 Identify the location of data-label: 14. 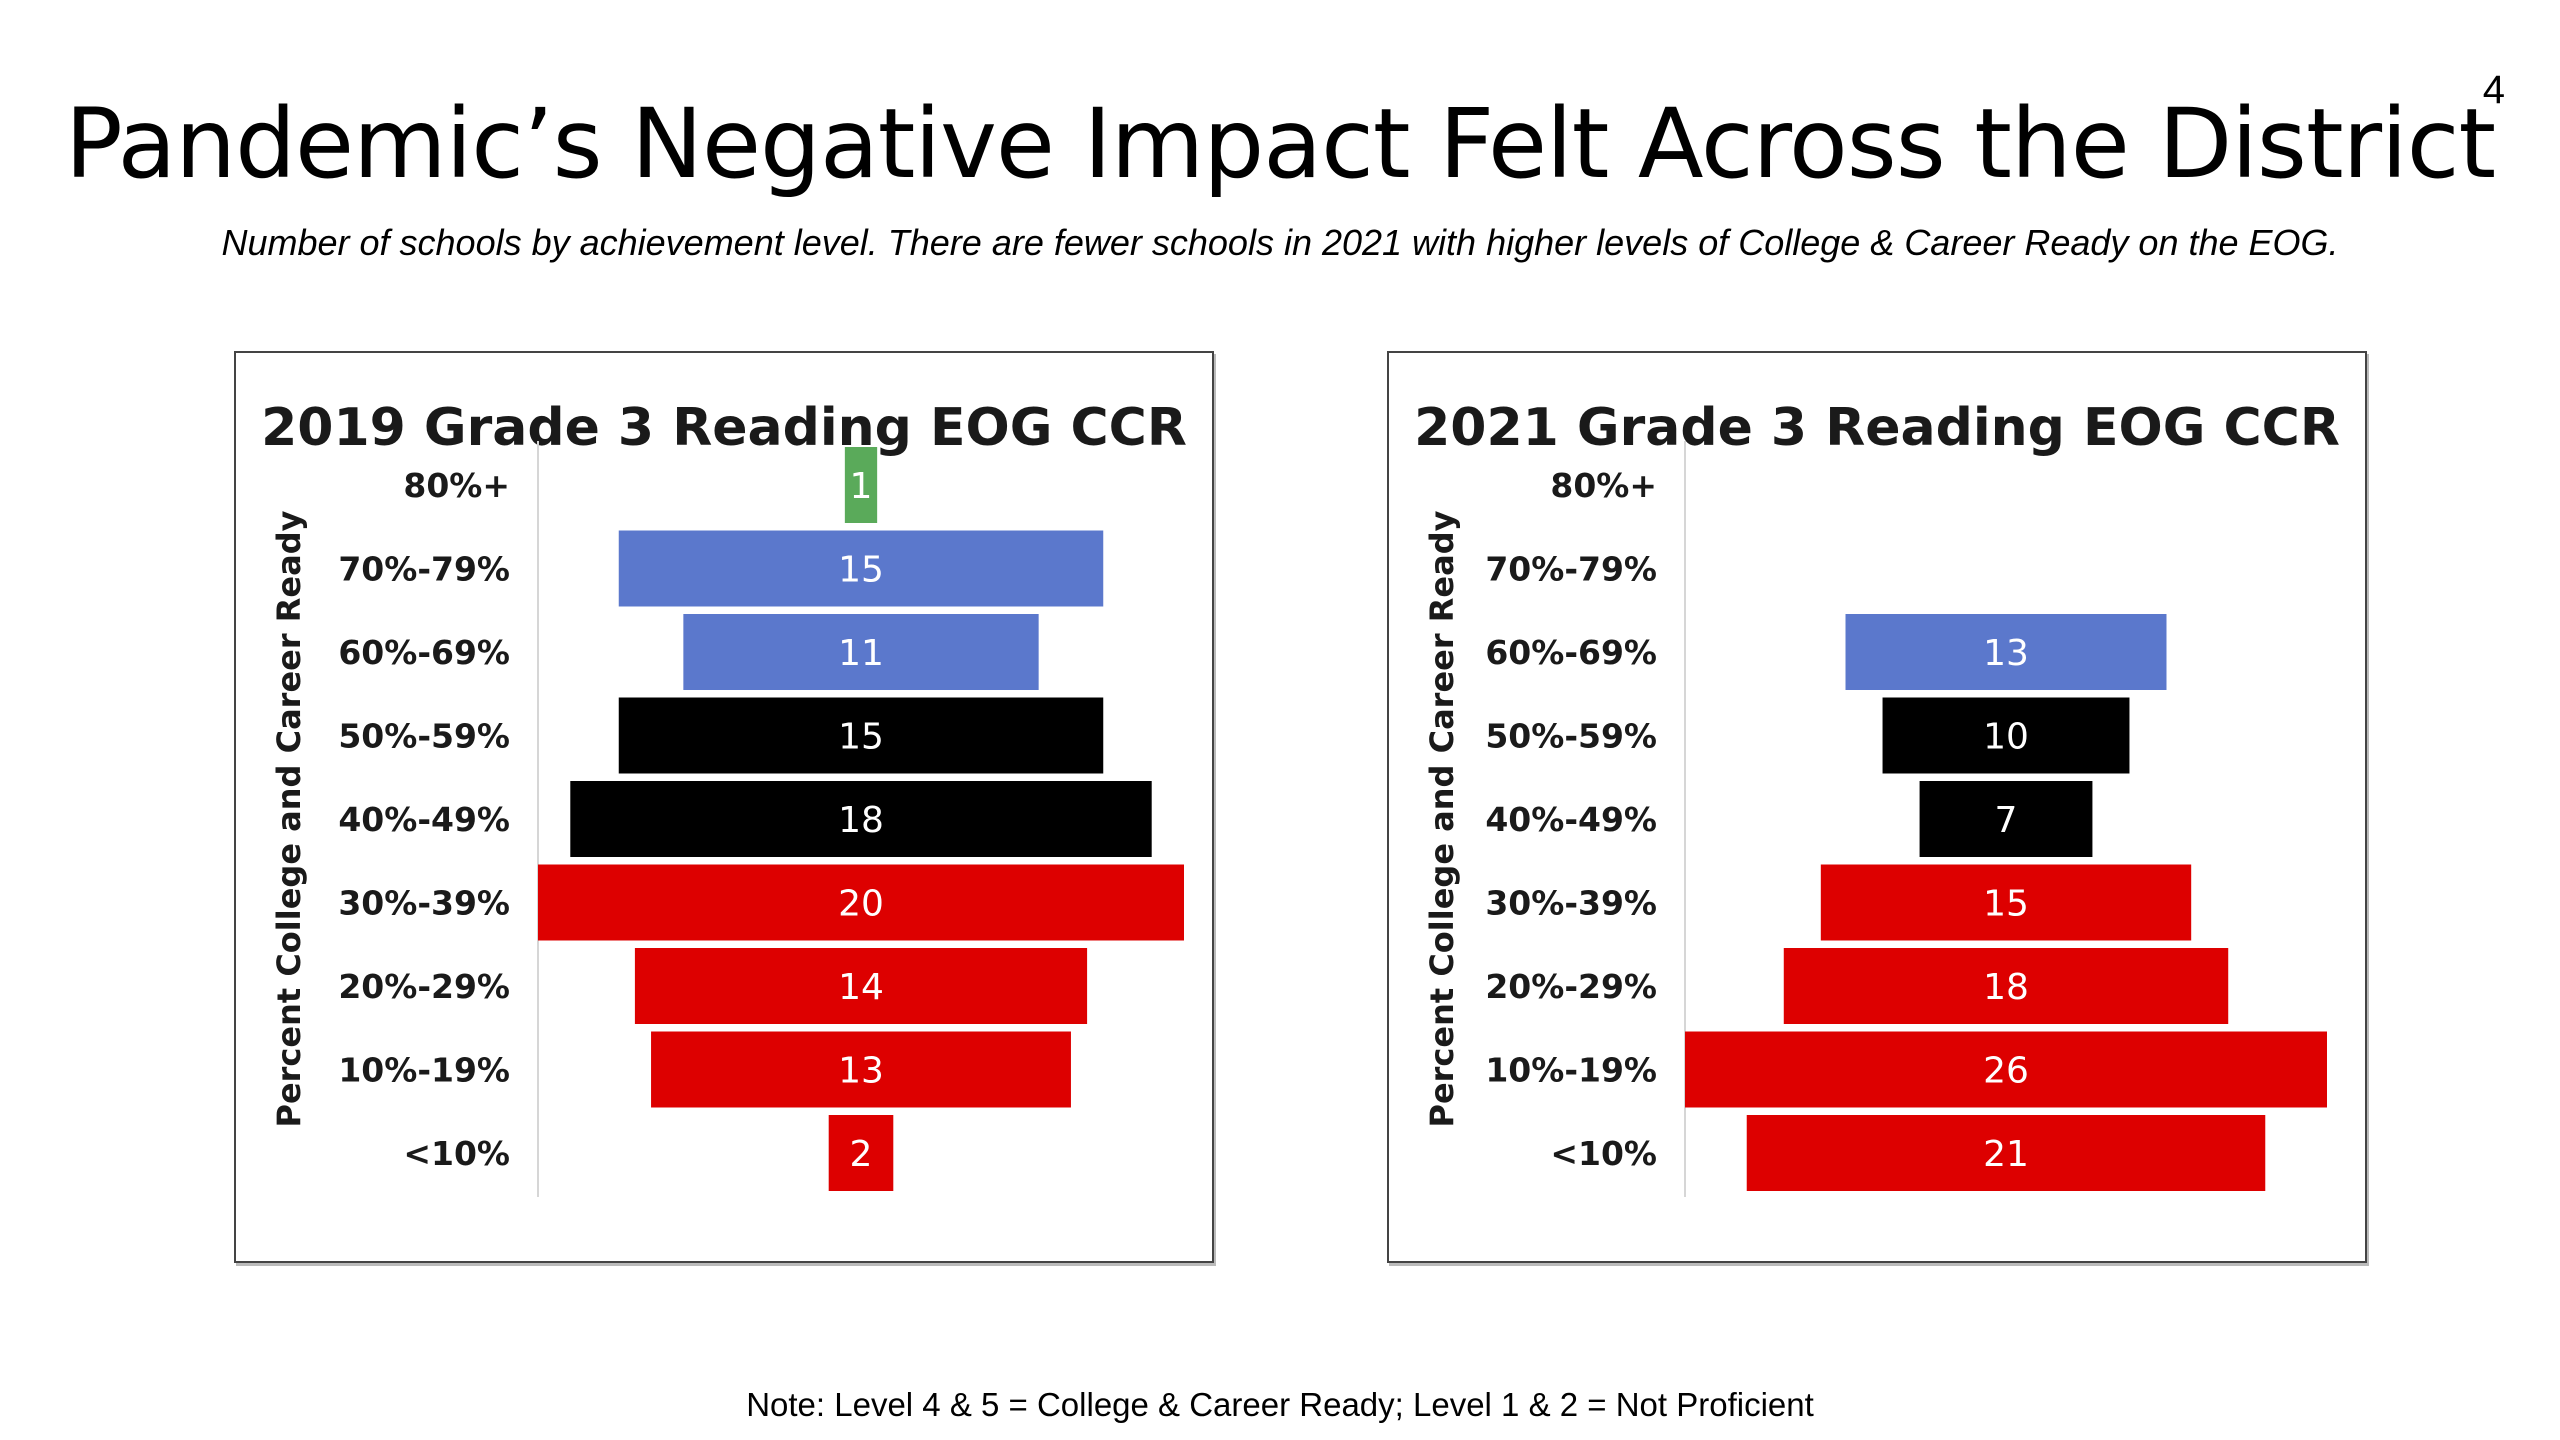
(861, 987).